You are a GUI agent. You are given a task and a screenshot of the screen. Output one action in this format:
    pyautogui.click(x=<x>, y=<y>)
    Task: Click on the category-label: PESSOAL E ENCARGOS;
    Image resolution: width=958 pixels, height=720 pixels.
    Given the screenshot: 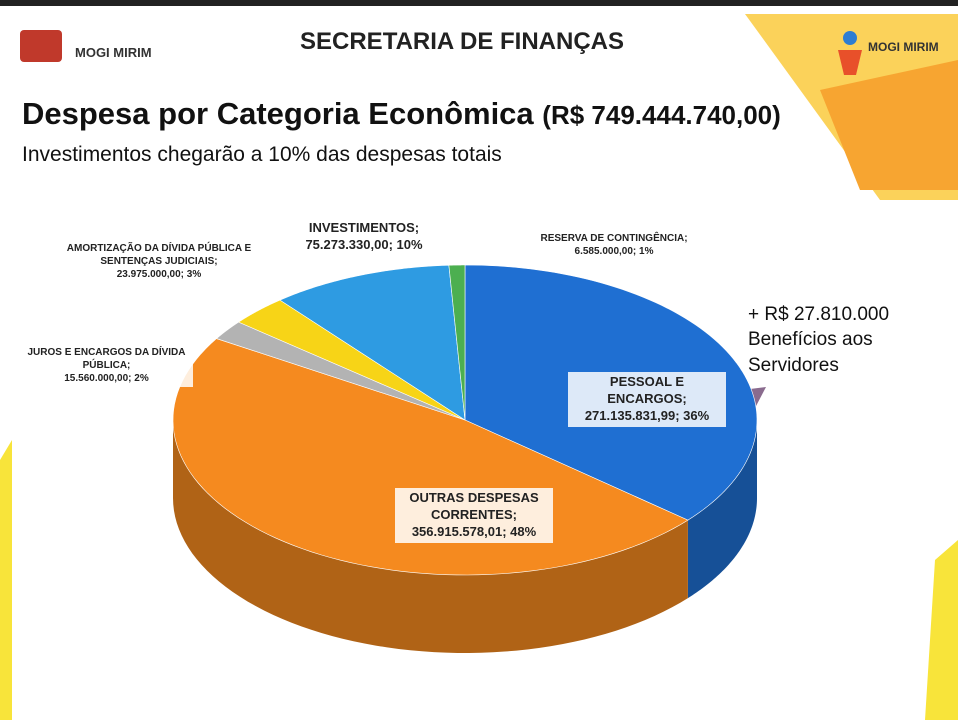 What is the action you would take?
    pyautogui.click(x=647, y=390)
    